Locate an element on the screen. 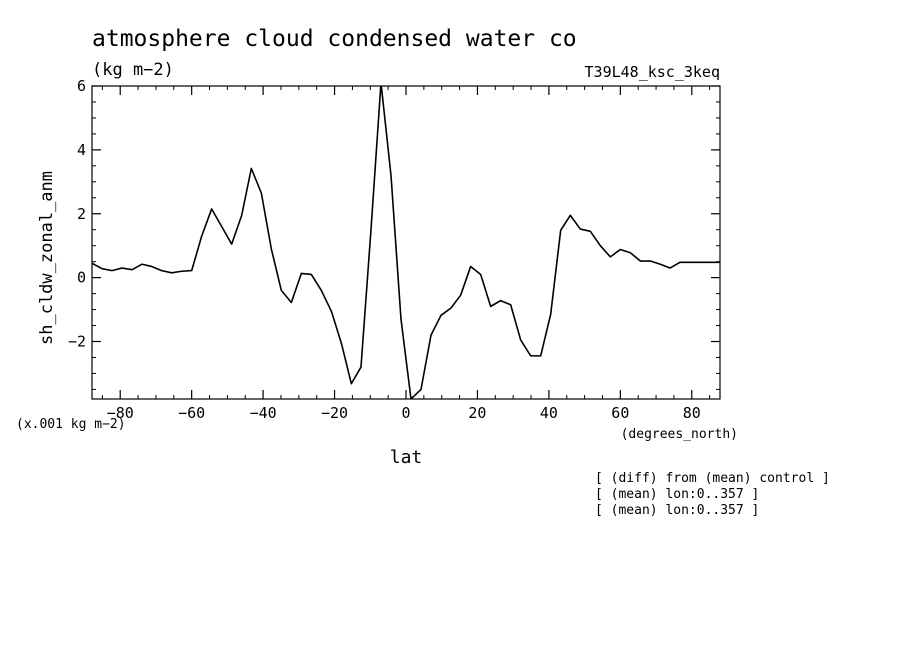  x-tick-label: 0 is located at coordinates (405, 413).